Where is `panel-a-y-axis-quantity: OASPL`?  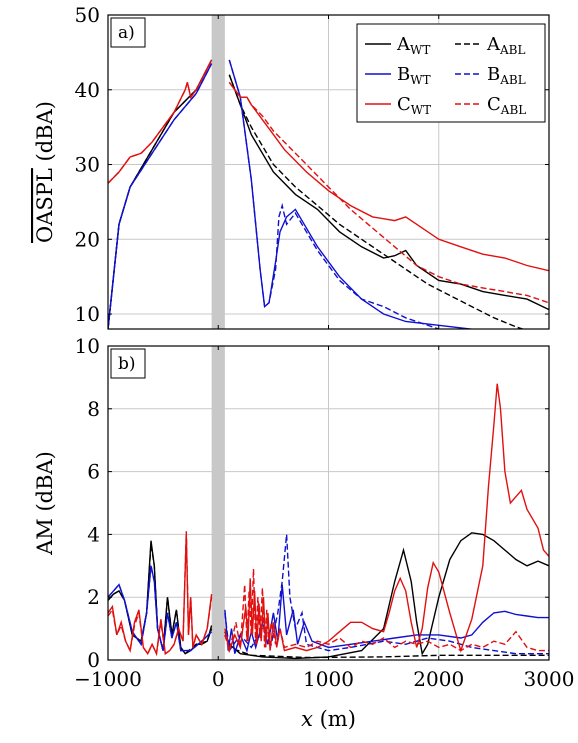
panel-a-y-axis-quantity: OASPL is located at coordinates (45, 205).